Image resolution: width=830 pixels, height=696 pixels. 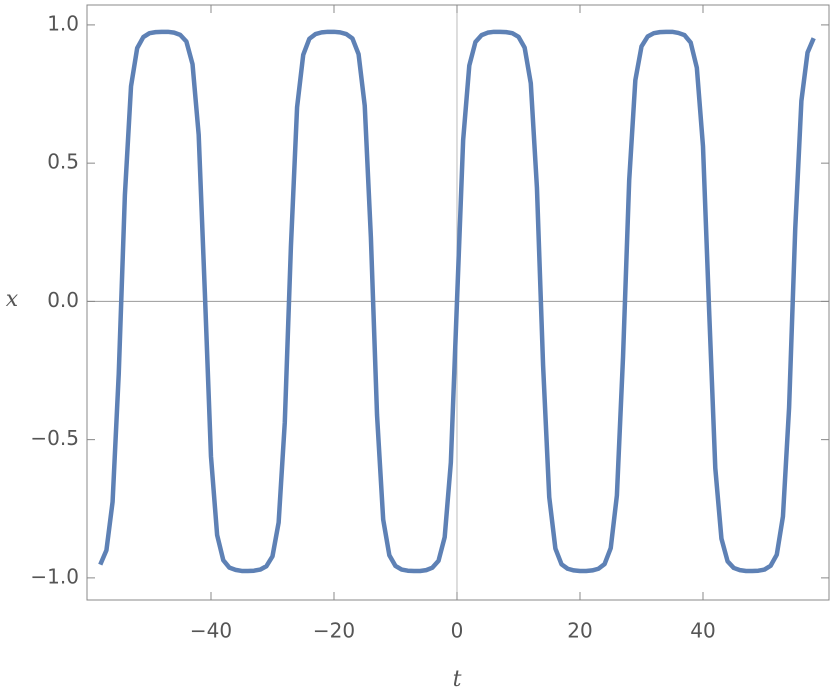 I want to click on x-axis-label: t, so click(x=457, y=679).